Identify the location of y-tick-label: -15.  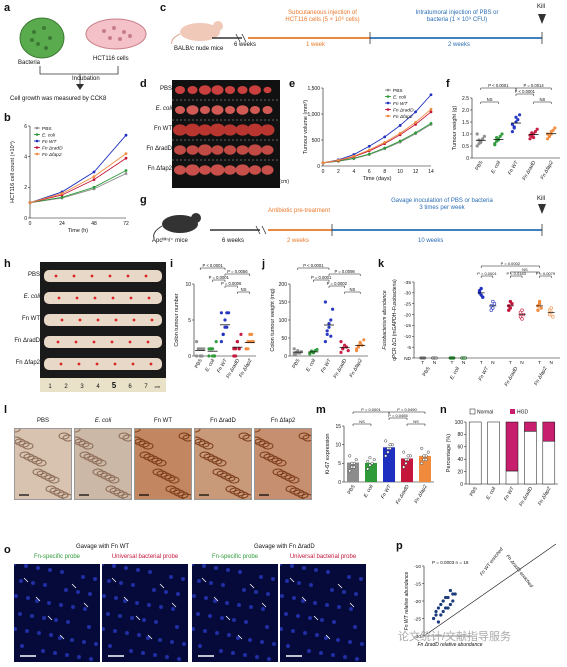
(407, 326).